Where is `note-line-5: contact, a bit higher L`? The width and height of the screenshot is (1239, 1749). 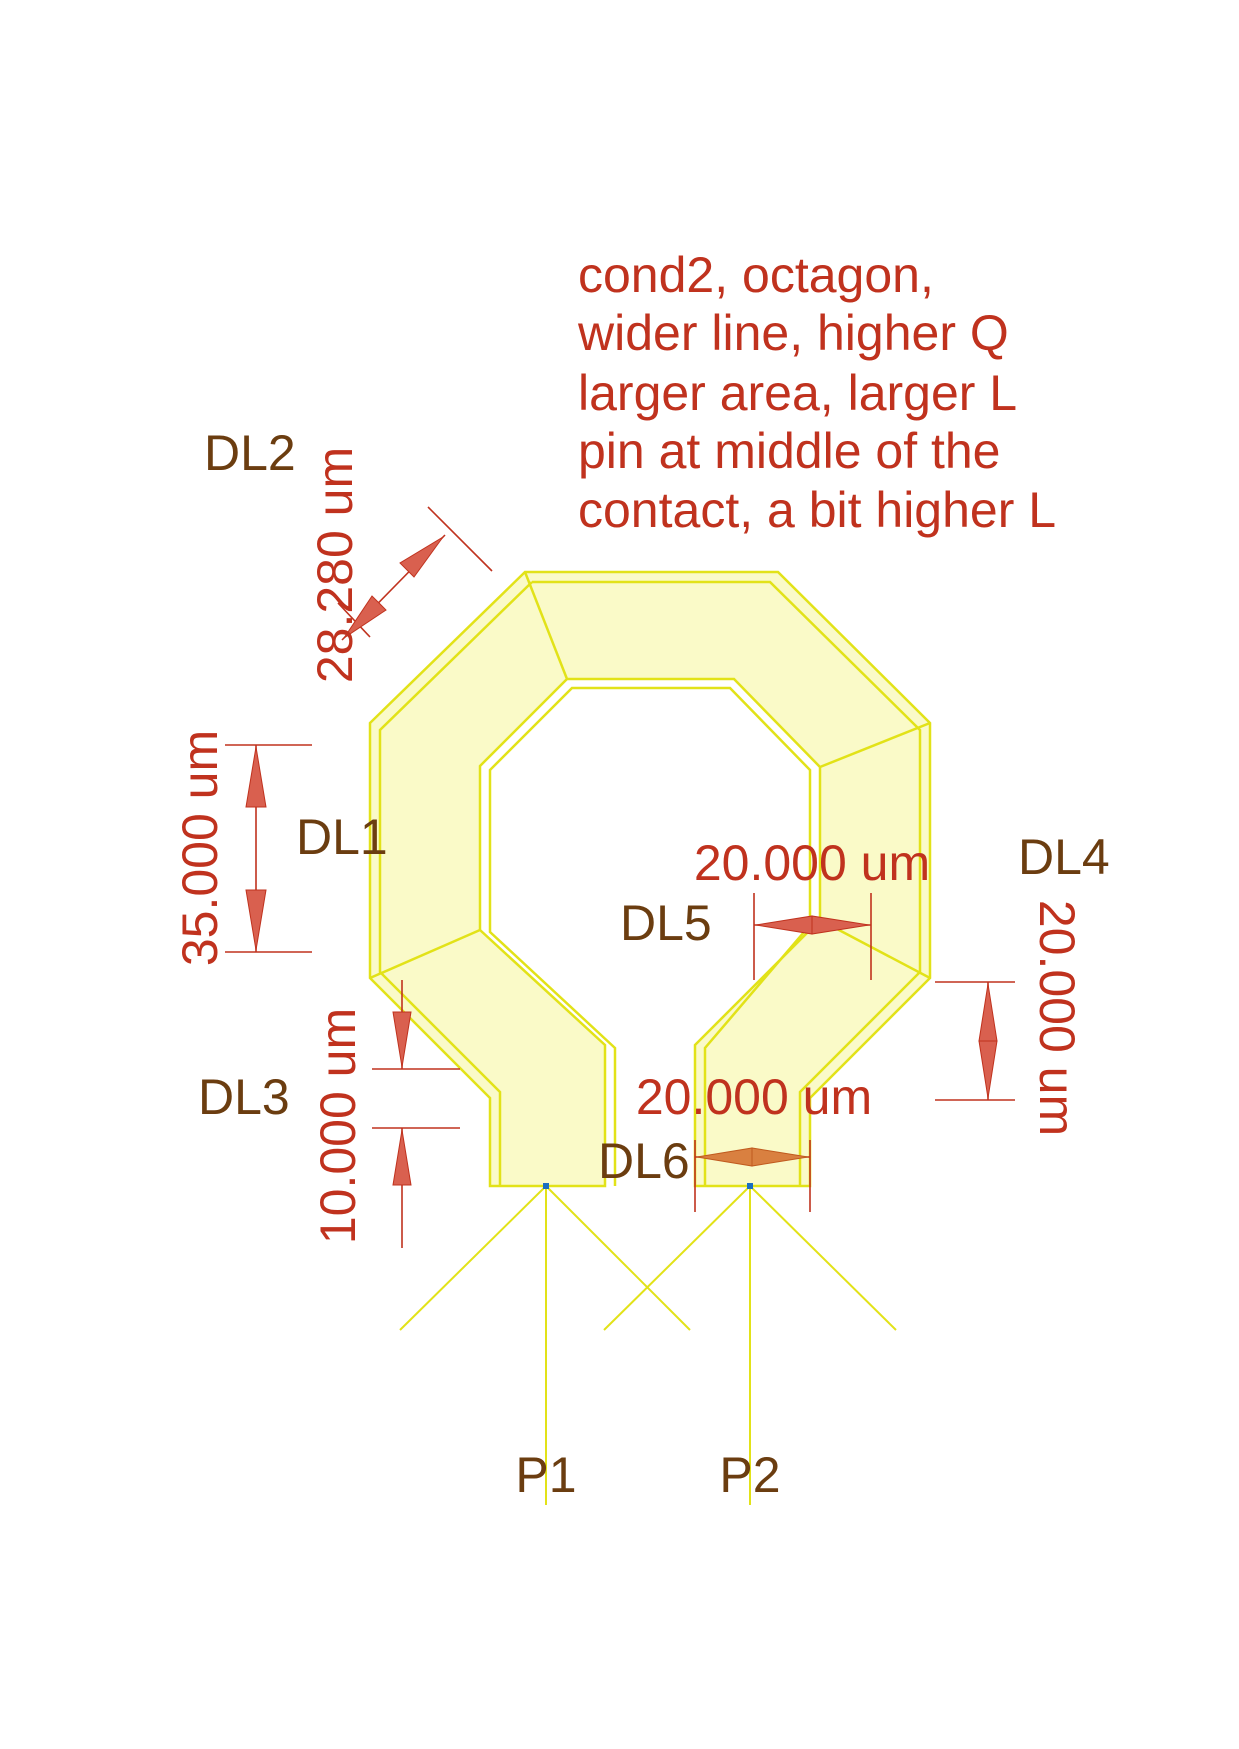 note-line-5: contact, a bit higher L is located at coordinates (817, 510).